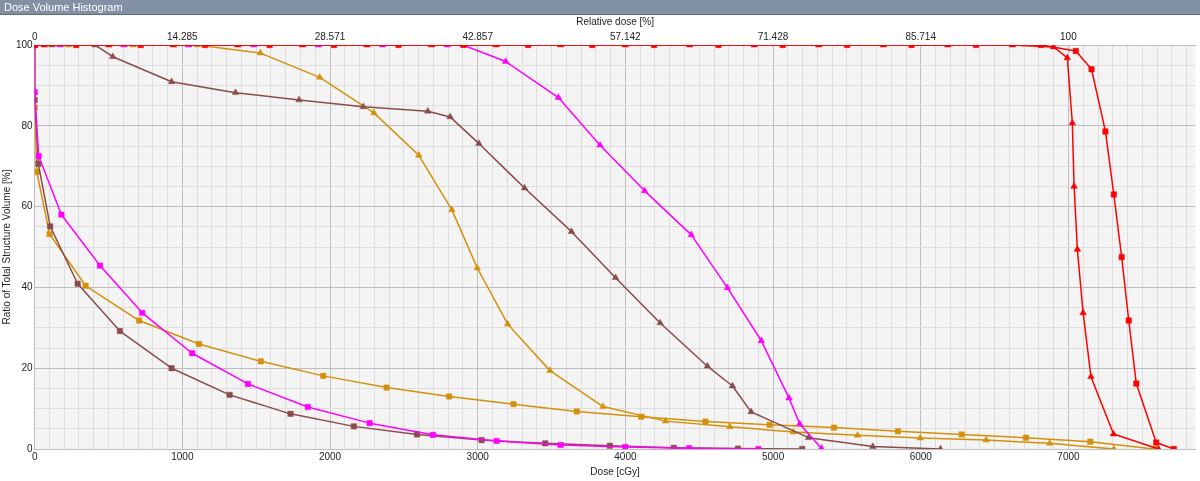 The height and width of the screenshot is (481, 1200). Describe the element at coordinates (27, 125) in the screenshot. I see `y-tick-label: 80` at that location.